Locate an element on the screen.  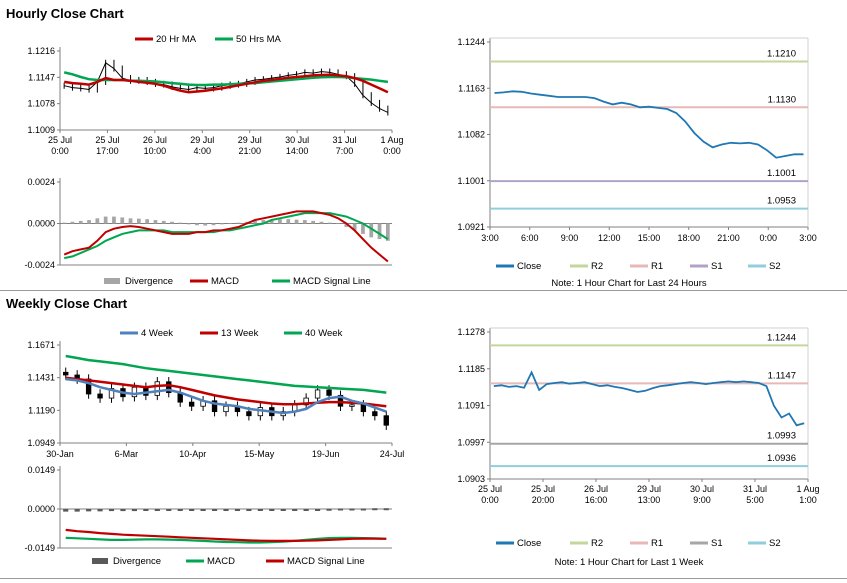
weekly-price-ma4-line is located at coordinates (226, 396).